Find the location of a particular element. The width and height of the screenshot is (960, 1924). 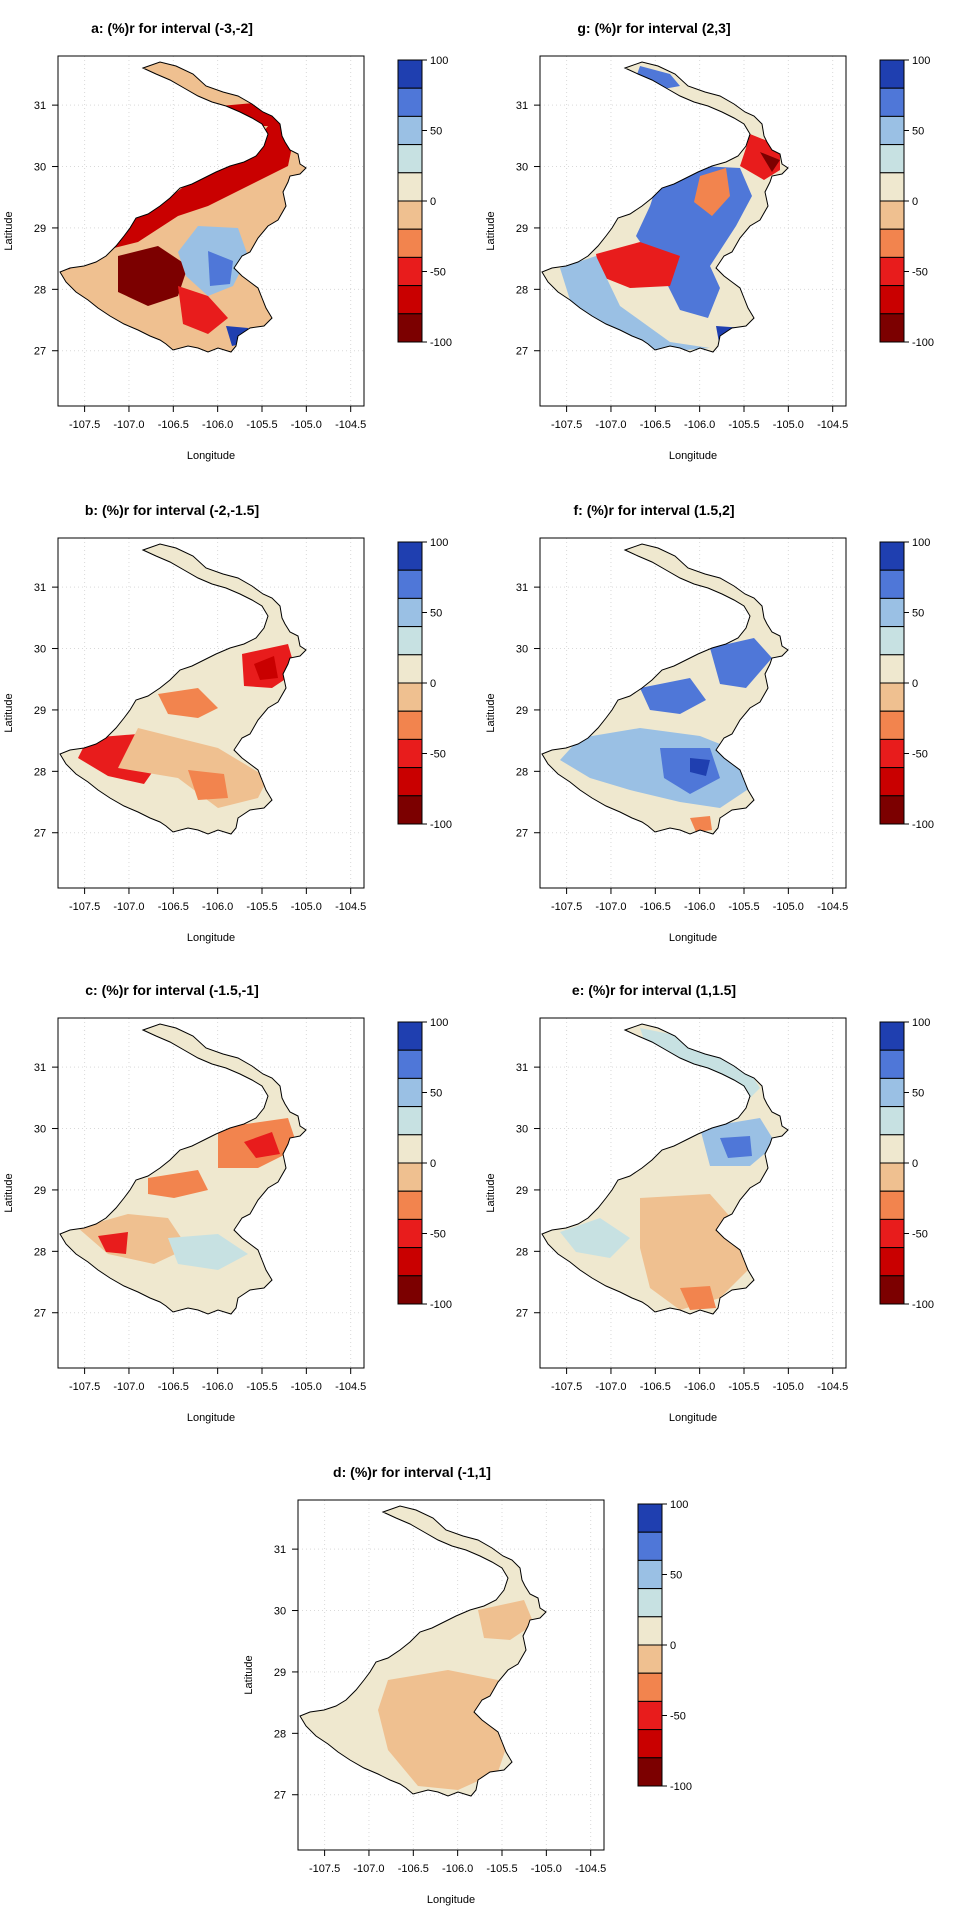

legend-tick-label: 50 is located at coordinates (918, 132).